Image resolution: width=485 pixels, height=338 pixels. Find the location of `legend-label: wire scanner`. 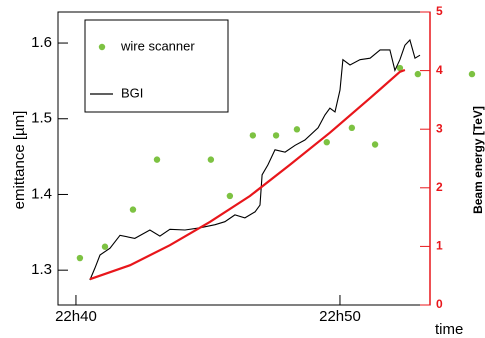

legend-label: wire scanner is located at coordinates (157, 45).